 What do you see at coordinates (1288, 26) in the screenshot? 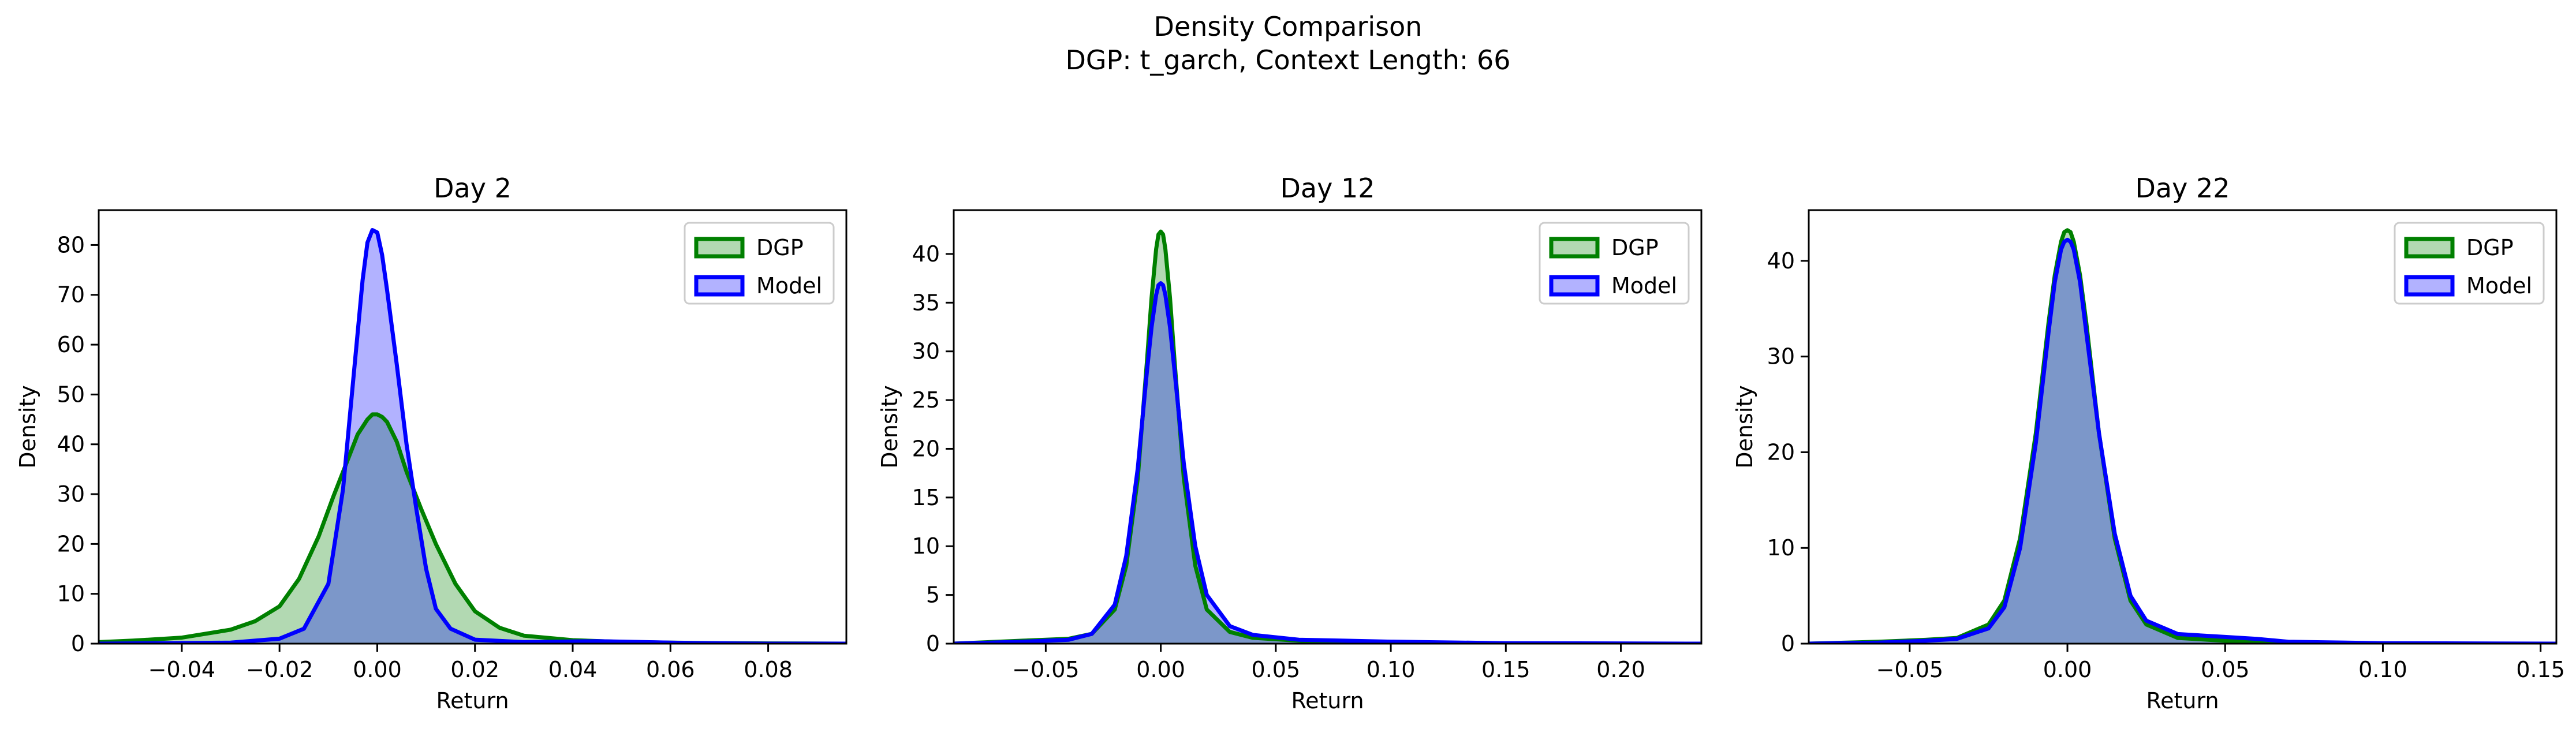
I see `figure-title-line1: Density Comparison` at bounding box center [1288, 26].